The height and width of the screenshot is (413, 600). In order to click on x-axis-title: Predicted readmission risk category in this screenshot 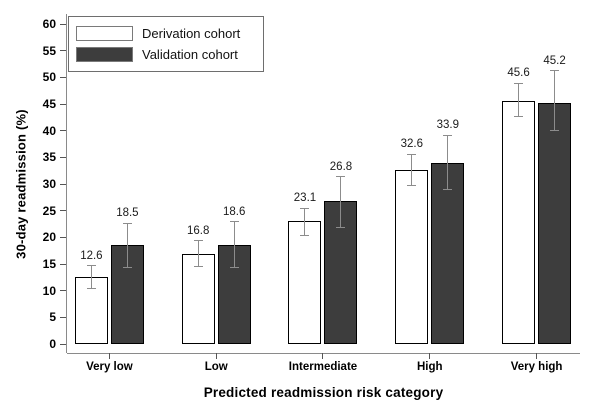, I will do `click(323, 392)`.